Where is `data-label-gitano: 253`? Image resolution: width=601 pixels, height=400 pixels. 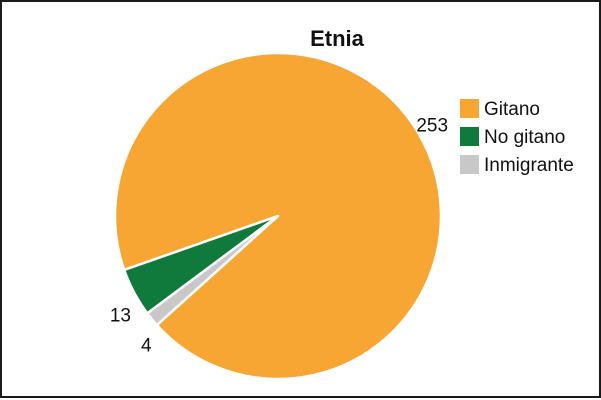
data-label-gitano: 253 is located at coordinates (432, 126).